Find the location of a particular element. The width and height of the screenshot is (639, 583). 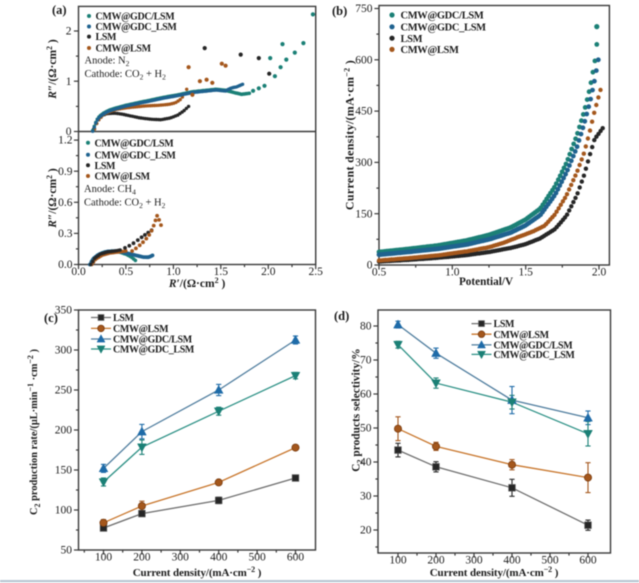

svg-text: 1.2 is located at coordinates (65, 141).